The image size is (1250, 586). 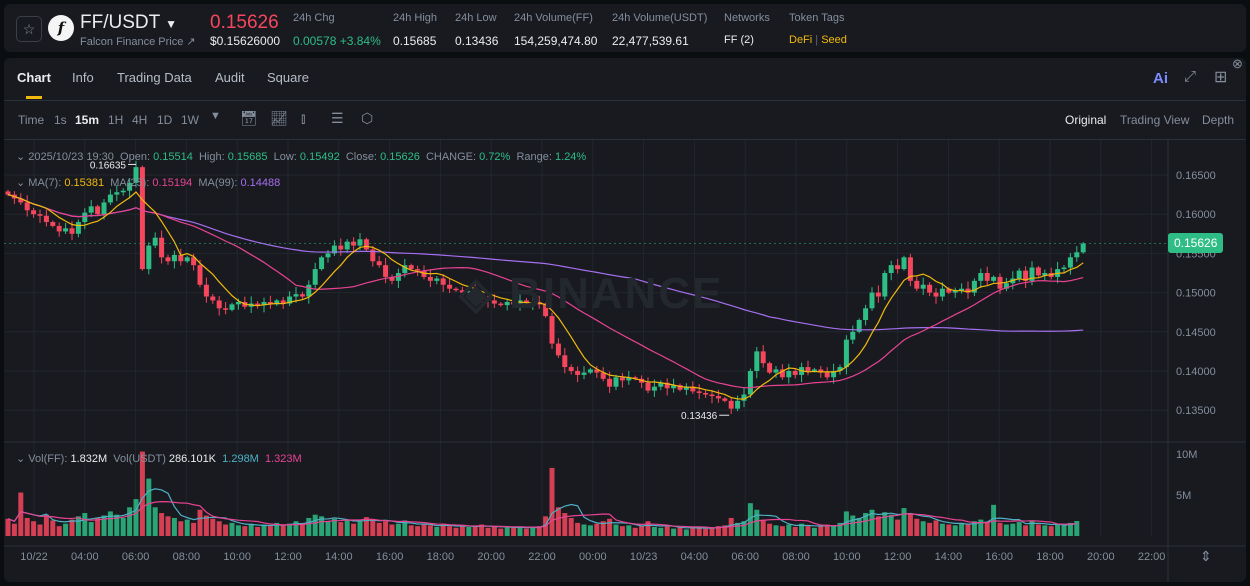 What do you see at coordinates (1160, 78) in the screenshot?
I see `ai-button: Ai` at bounding box center [1160, 78].